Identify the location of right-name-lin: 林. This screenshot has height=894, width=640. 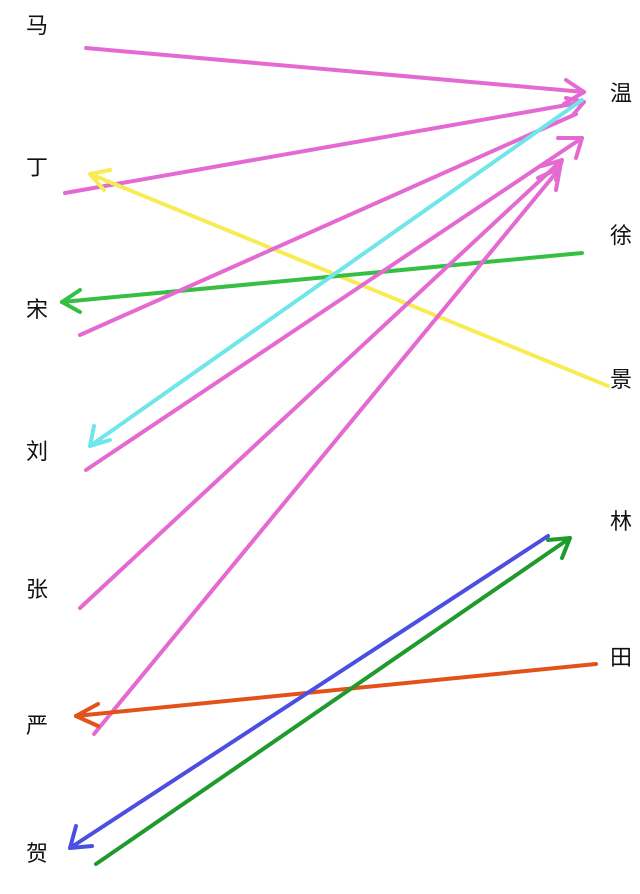
(620, 522).